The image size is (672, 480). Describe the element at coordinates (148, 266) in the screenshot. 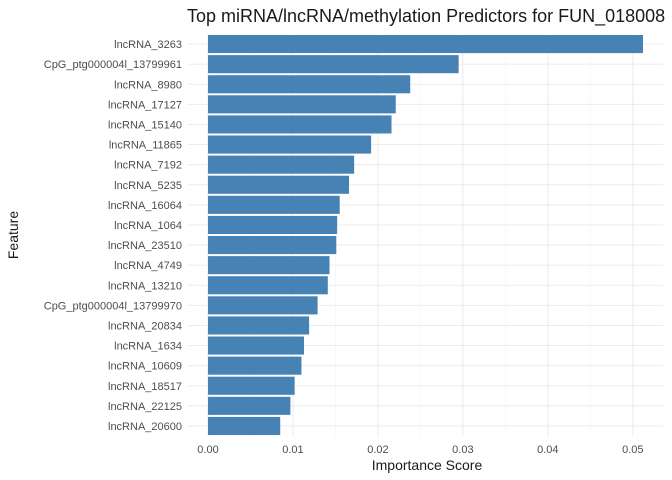

I see `y-tick-label: lncRNA_4749` at that location.